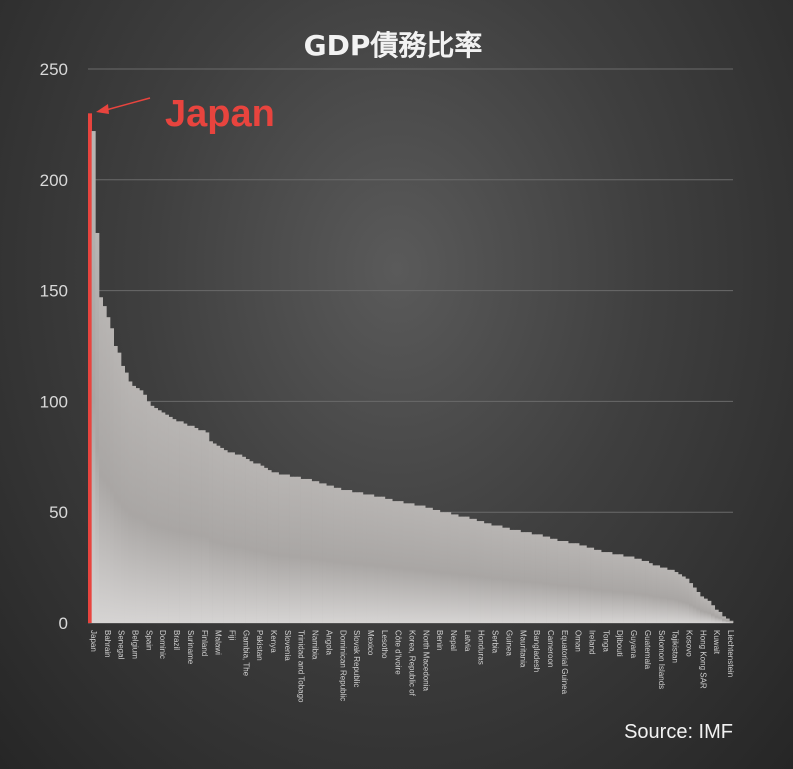  Describe the element at coordinates (93, 641) in the screenshot. I see `x-tick-label: Japan` at that location.